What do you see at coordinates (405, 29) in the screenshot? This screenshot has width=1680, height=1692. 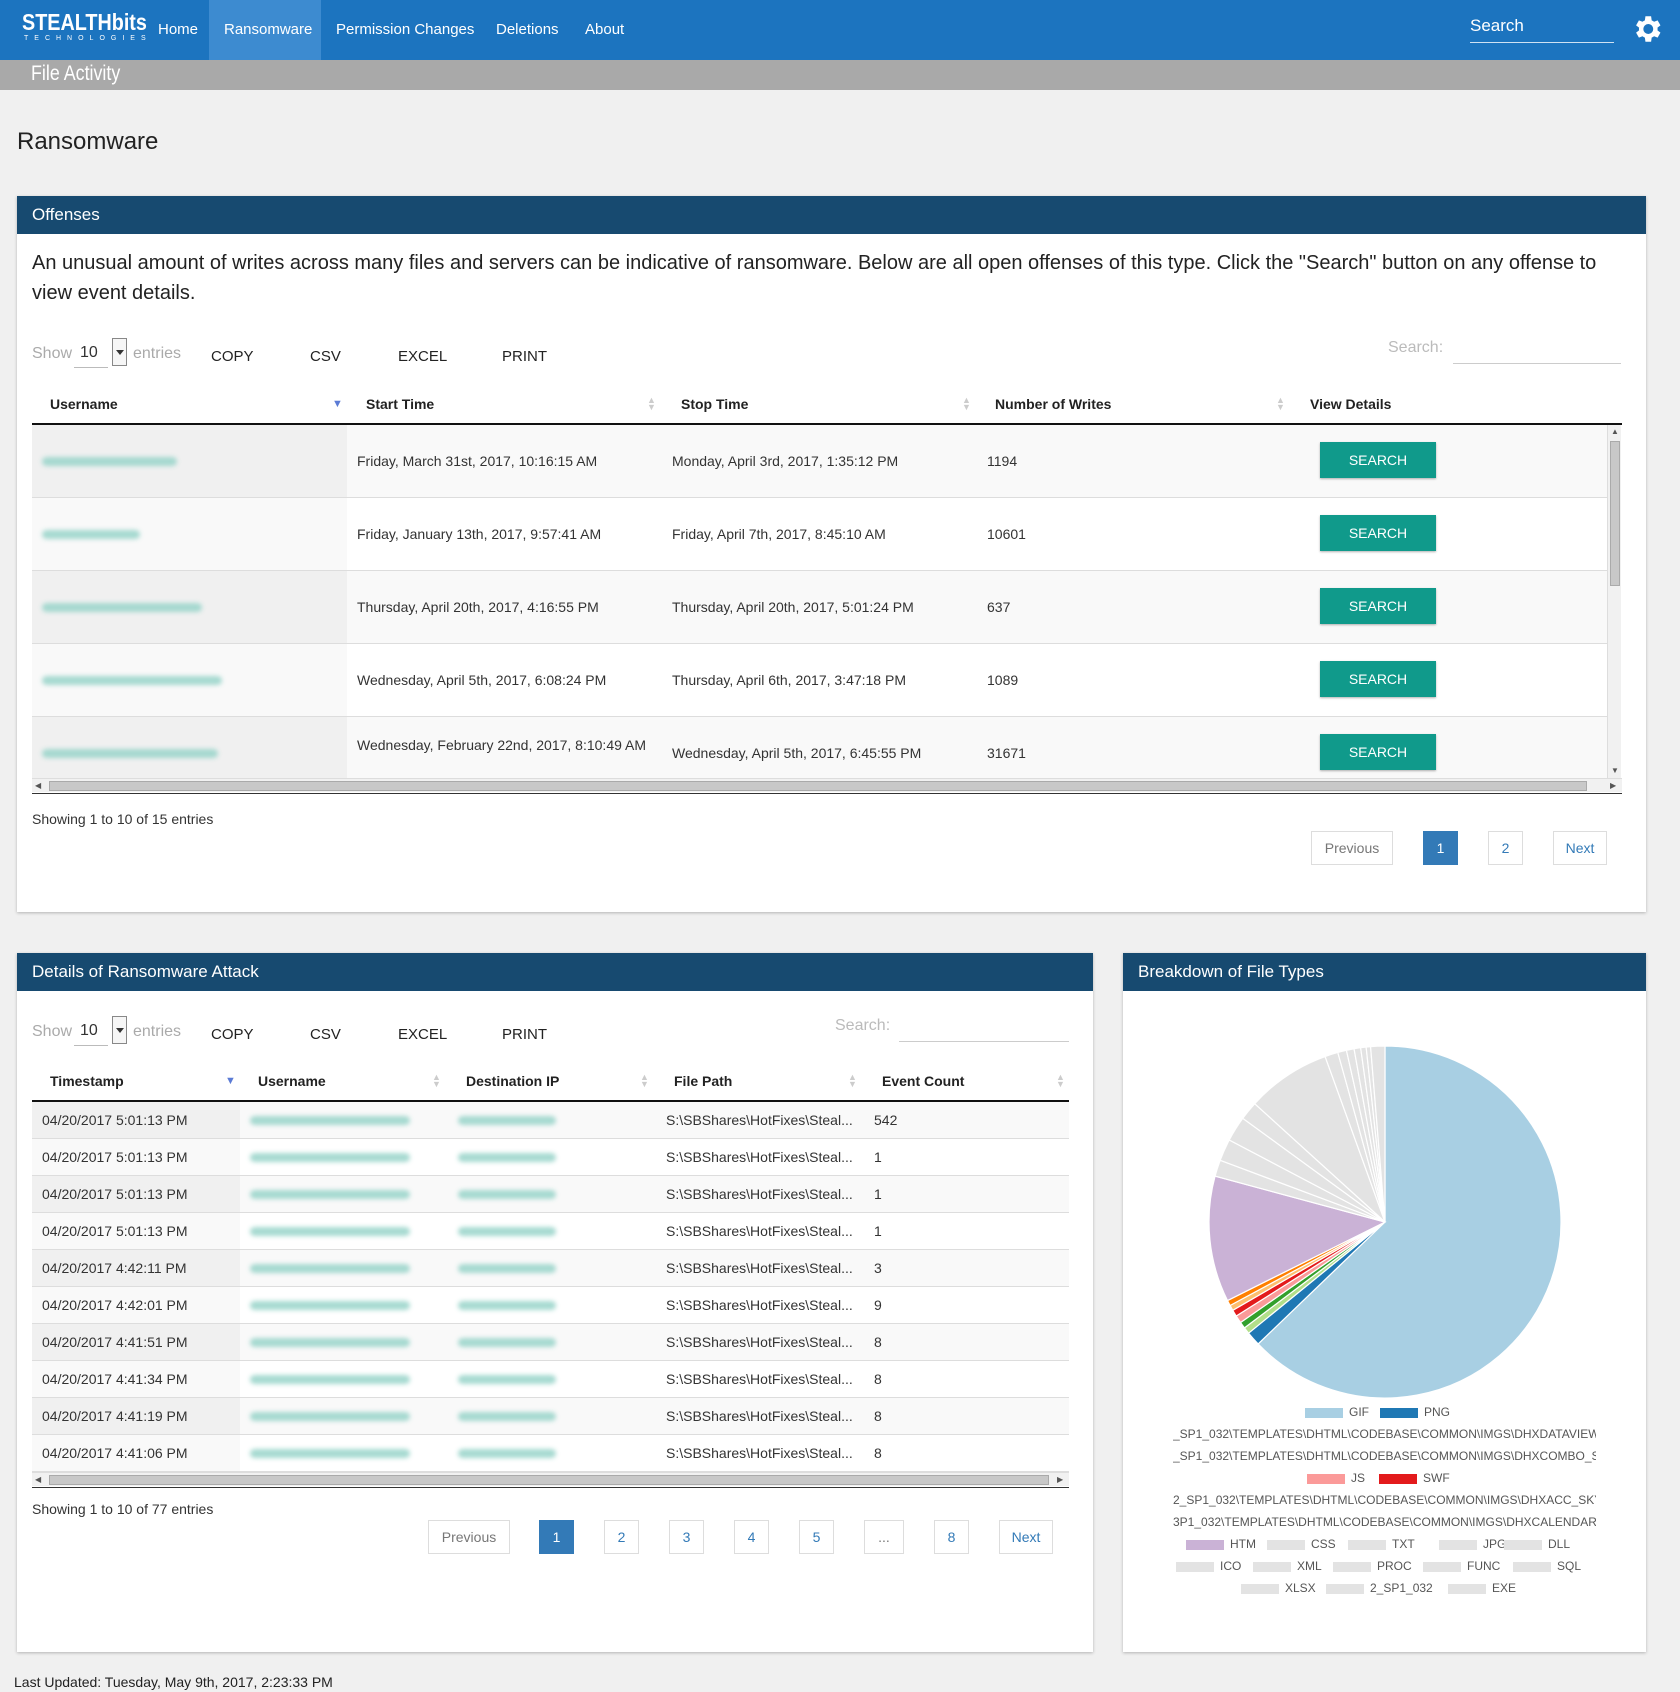 I see `nav-item-permission-changes: Permission Changes` at bounding box center [405, 29].